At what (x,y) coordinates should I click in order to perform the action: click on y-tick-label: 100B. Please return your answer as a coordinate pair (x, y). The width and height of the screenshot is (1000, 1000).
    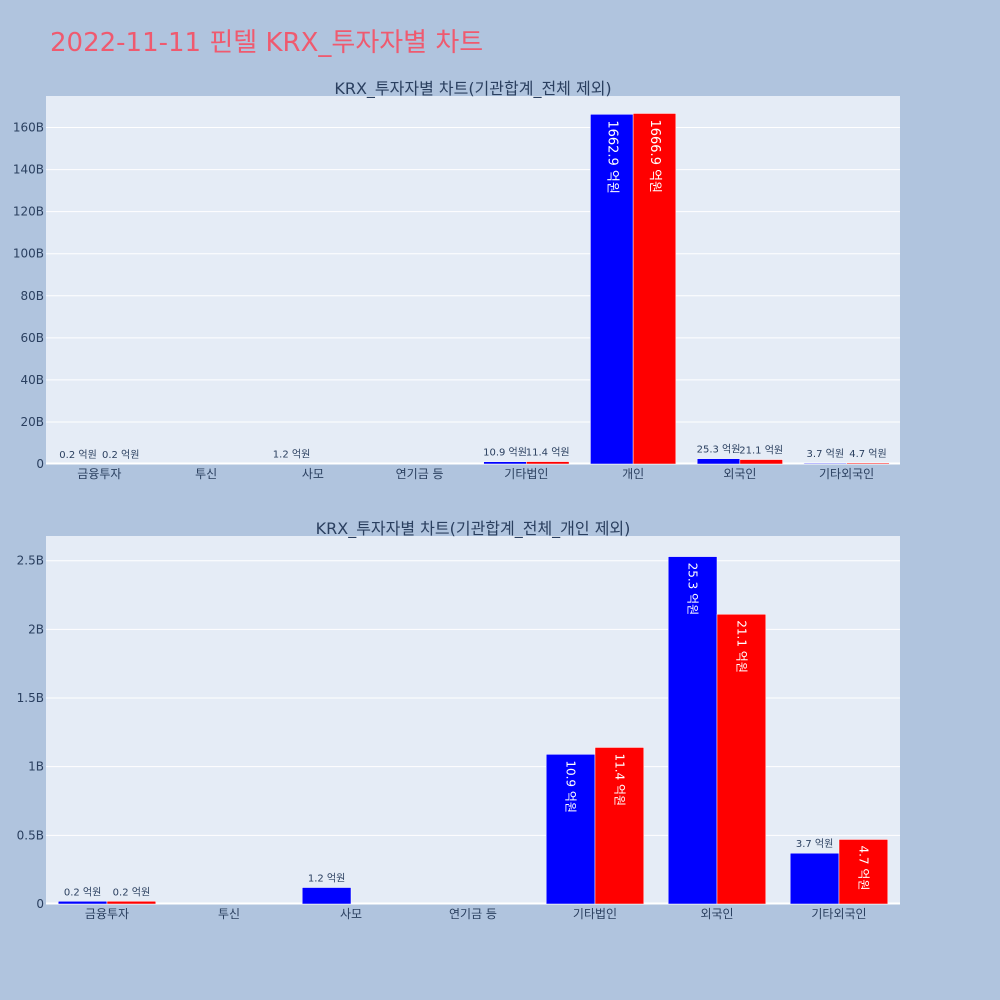
    Looking at the image, I should click on (28, 254).